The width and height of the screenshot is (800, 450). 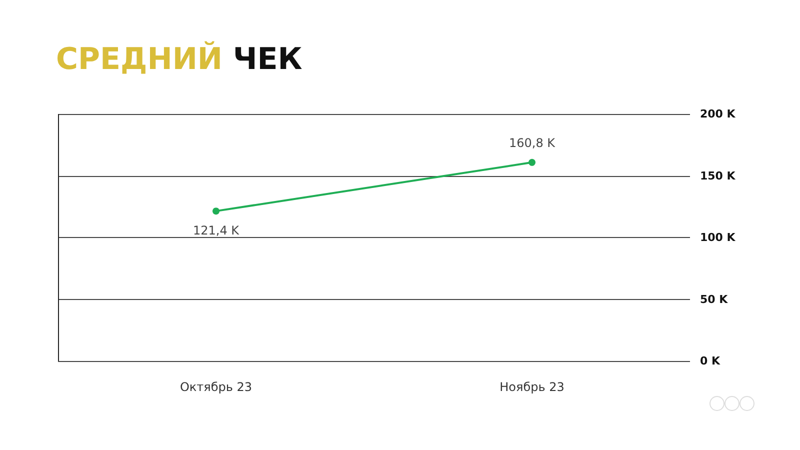 I want to click on y-tick-label: 200 K, so click(x=718, y=114).